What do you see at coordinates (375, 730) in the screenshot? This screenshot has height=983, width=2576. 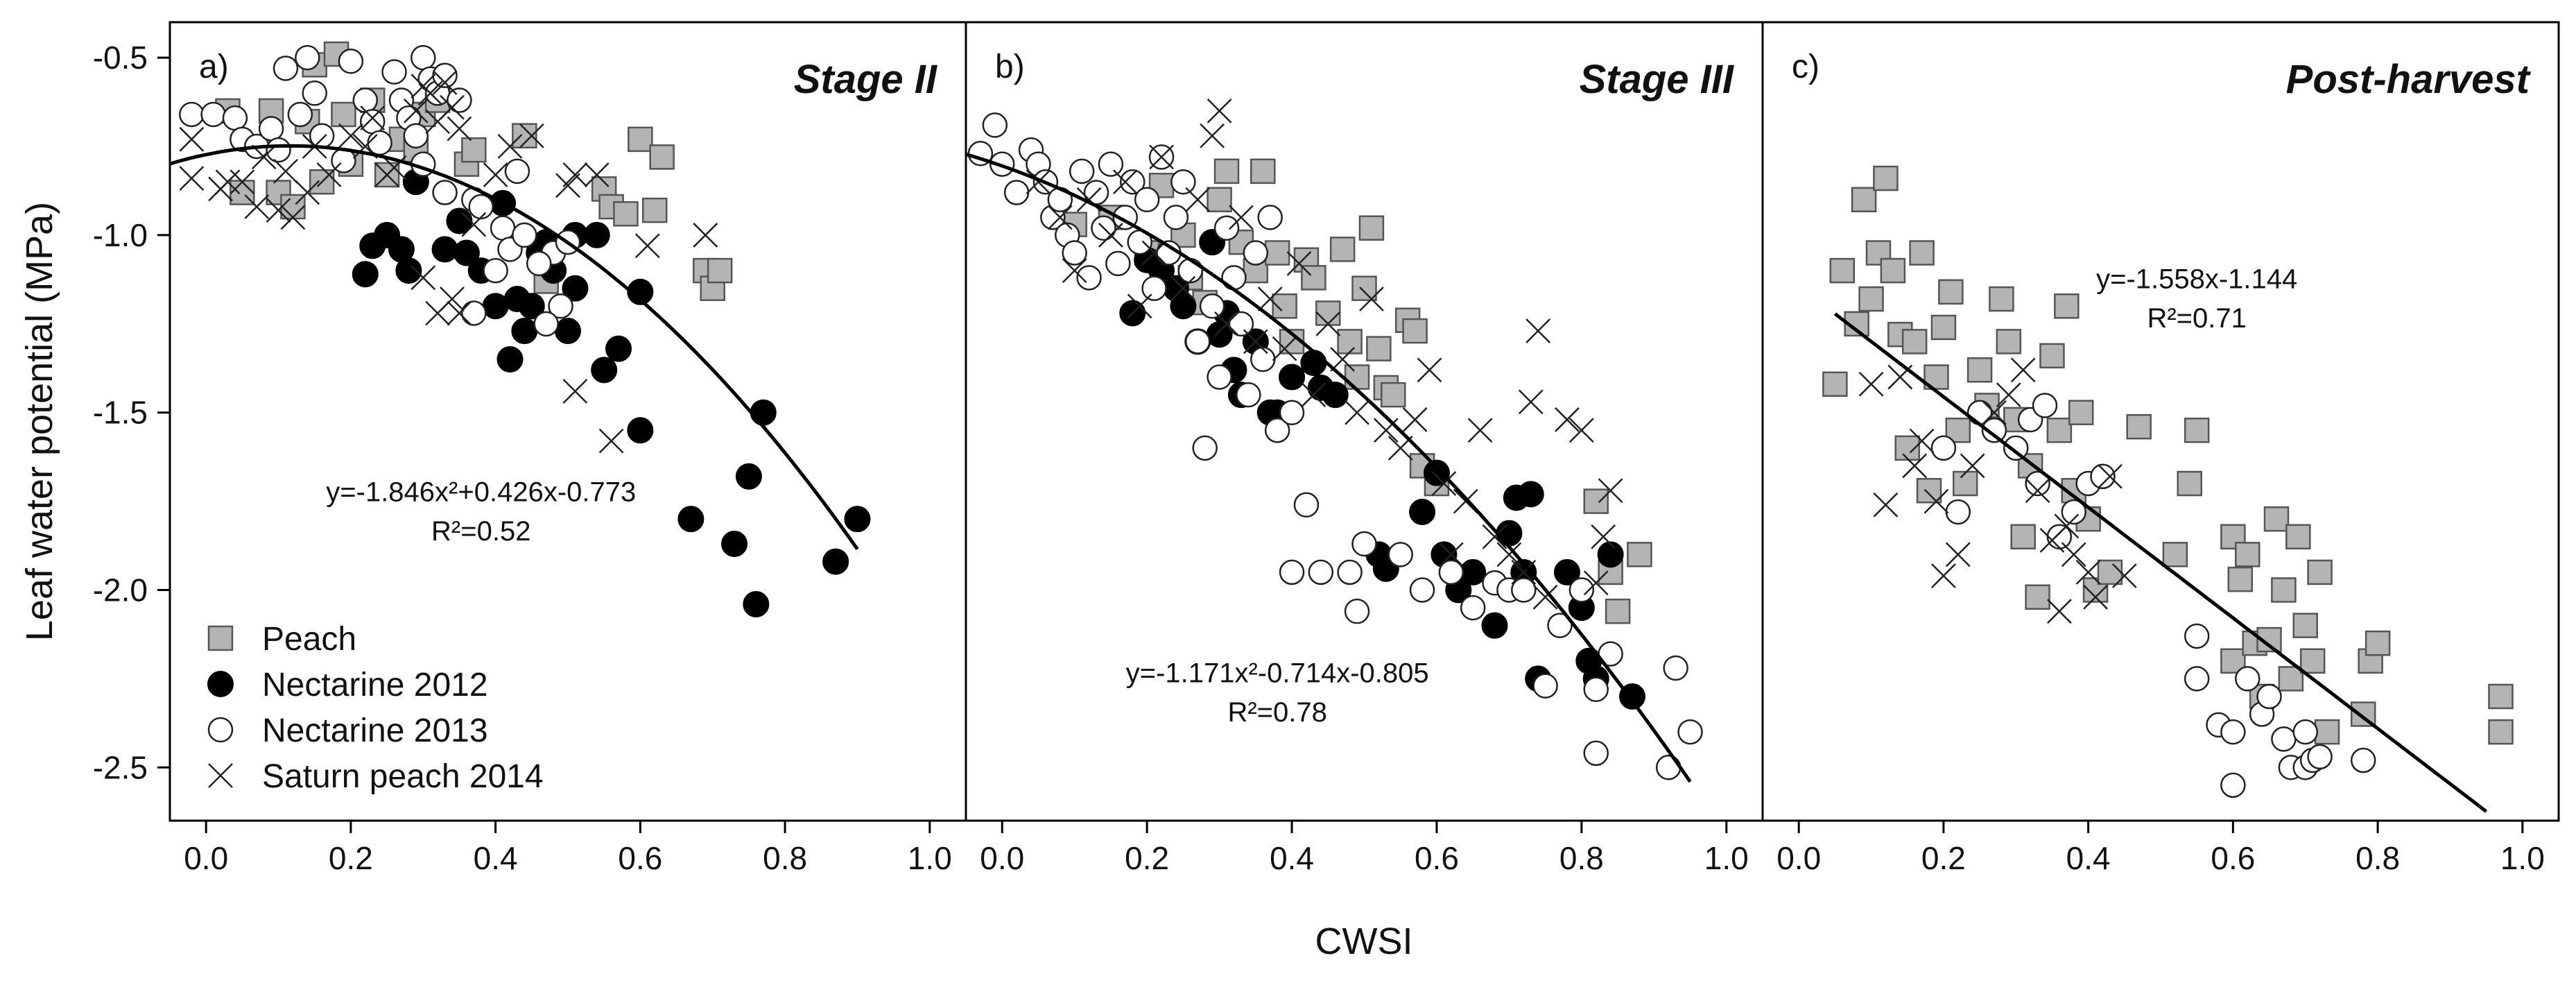 I see `legend-label-nectarine-2013: Nectarine 2013` at bounding box center [375, 730].